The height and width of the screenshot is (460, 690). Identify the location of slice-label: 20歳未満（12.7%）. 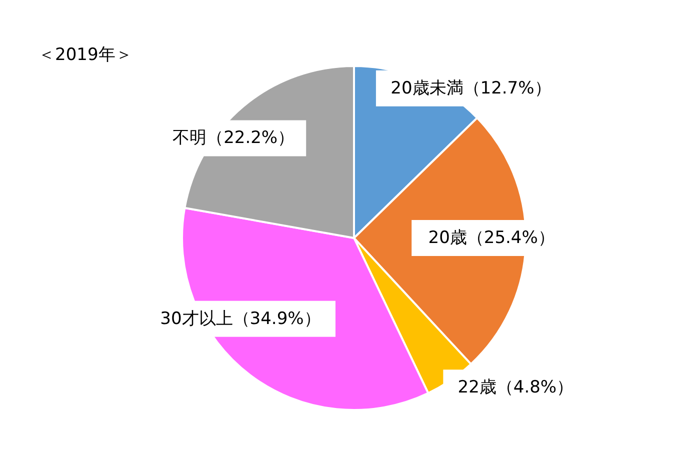
(471, 88).